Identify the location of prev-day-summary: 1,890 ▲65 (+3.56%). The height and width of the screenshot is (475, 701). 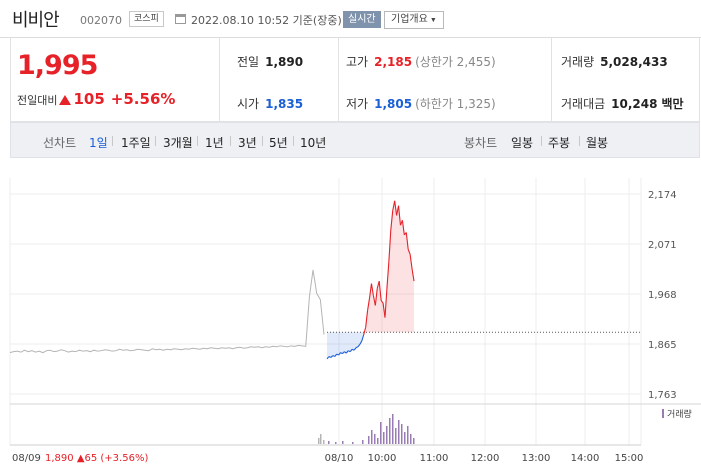
(96, 458).